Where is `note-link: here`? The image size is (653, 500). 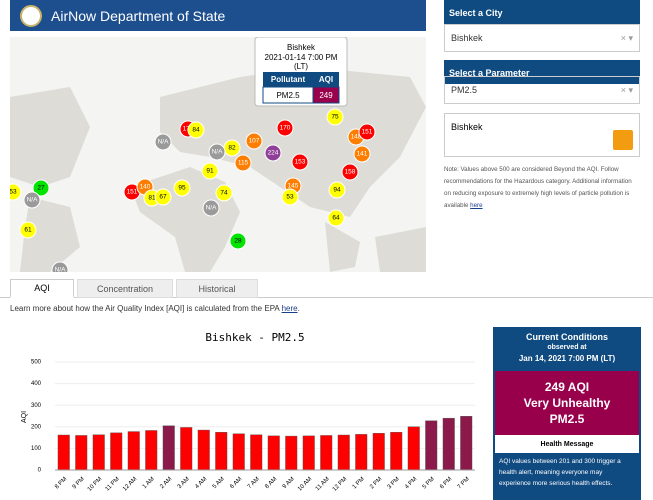
note-link: here is located at coordinates (476, 205).